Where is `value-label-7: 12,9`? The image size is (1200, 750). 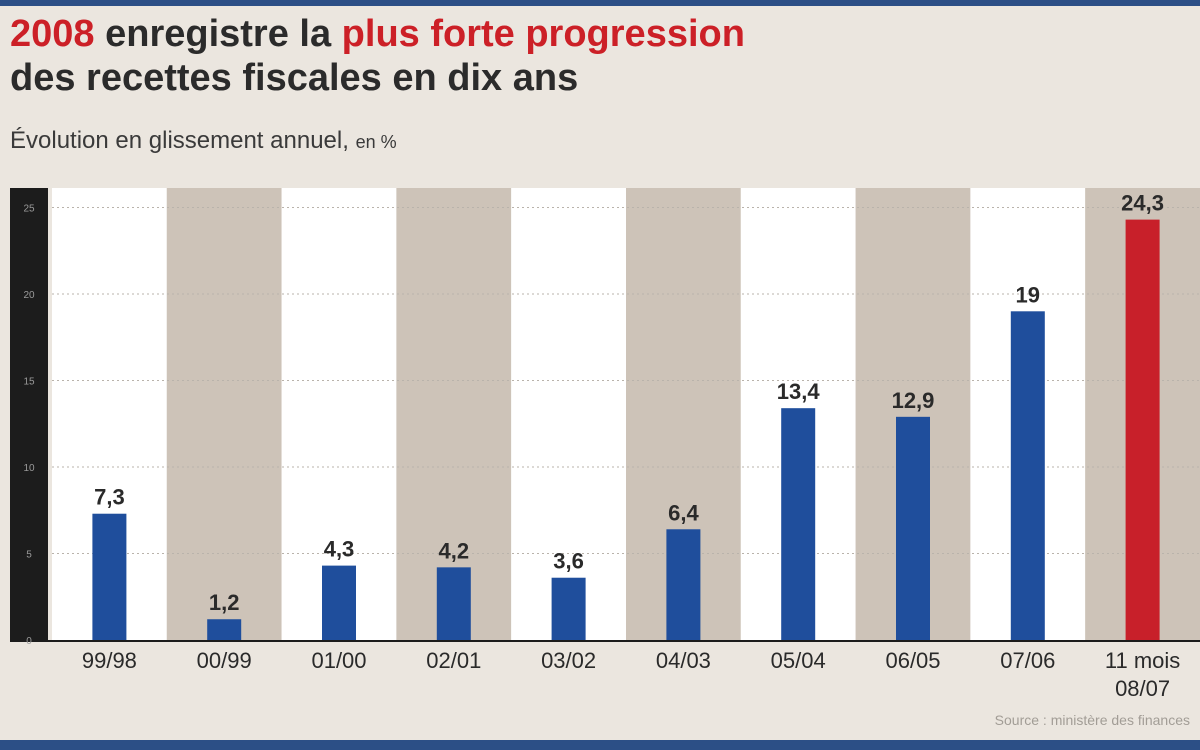 value-label-7: 12,9 is located at coordinates (913, 400).